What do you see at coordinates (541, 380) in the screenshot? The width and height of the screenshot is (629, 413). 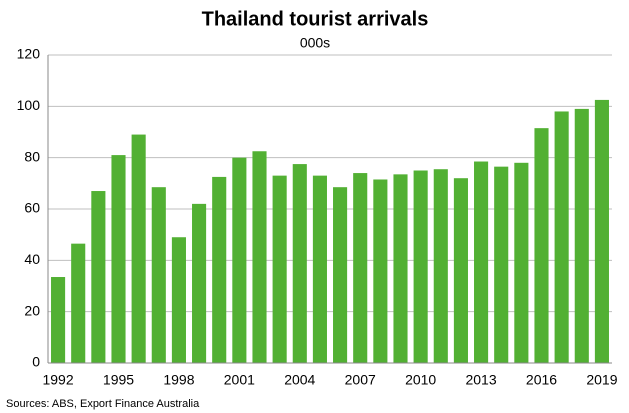 I see `x-tick-label: 2016` at bounding box center [541, 380].